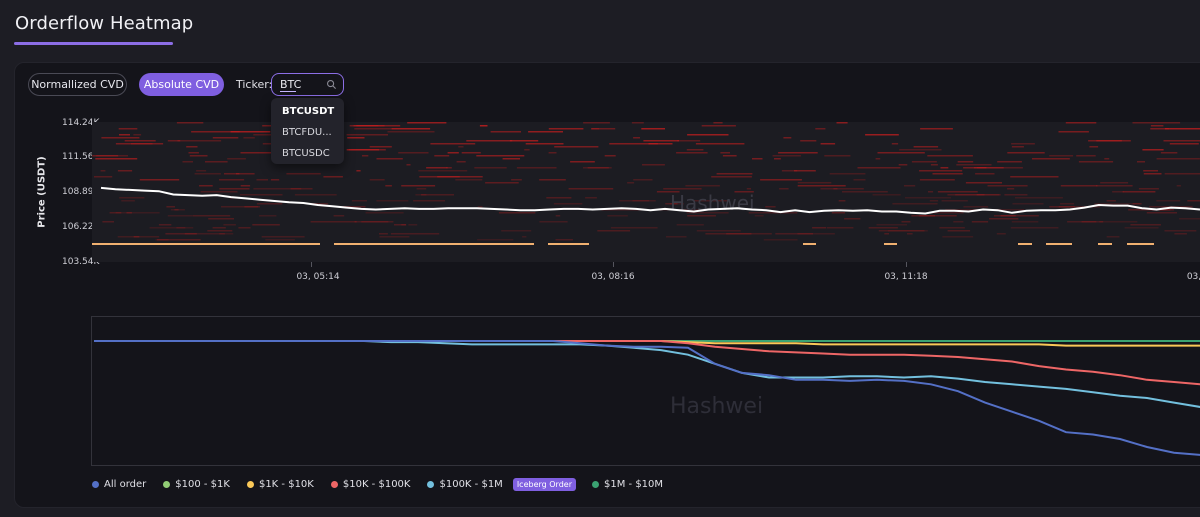  Describe the element at coordinates (405, 244) in the screenshot. I see `iceberg-band` at that location.